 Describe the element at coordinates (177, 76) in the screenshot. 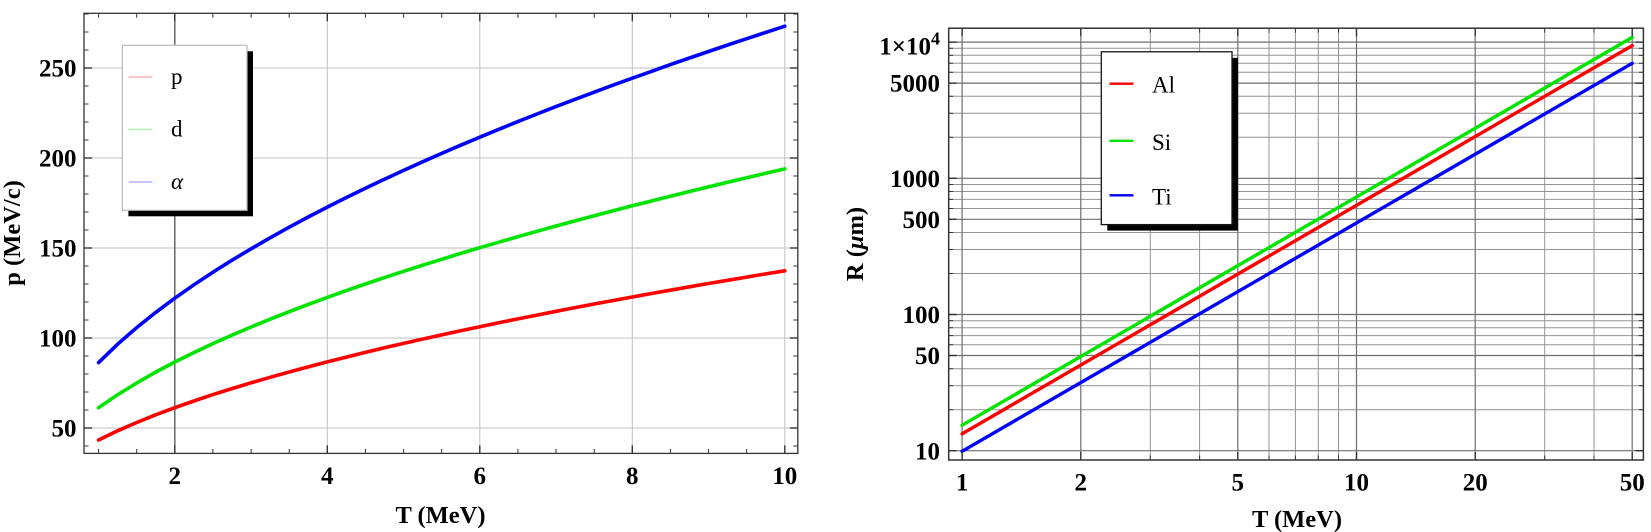

I see `svg-text: p` at that location.